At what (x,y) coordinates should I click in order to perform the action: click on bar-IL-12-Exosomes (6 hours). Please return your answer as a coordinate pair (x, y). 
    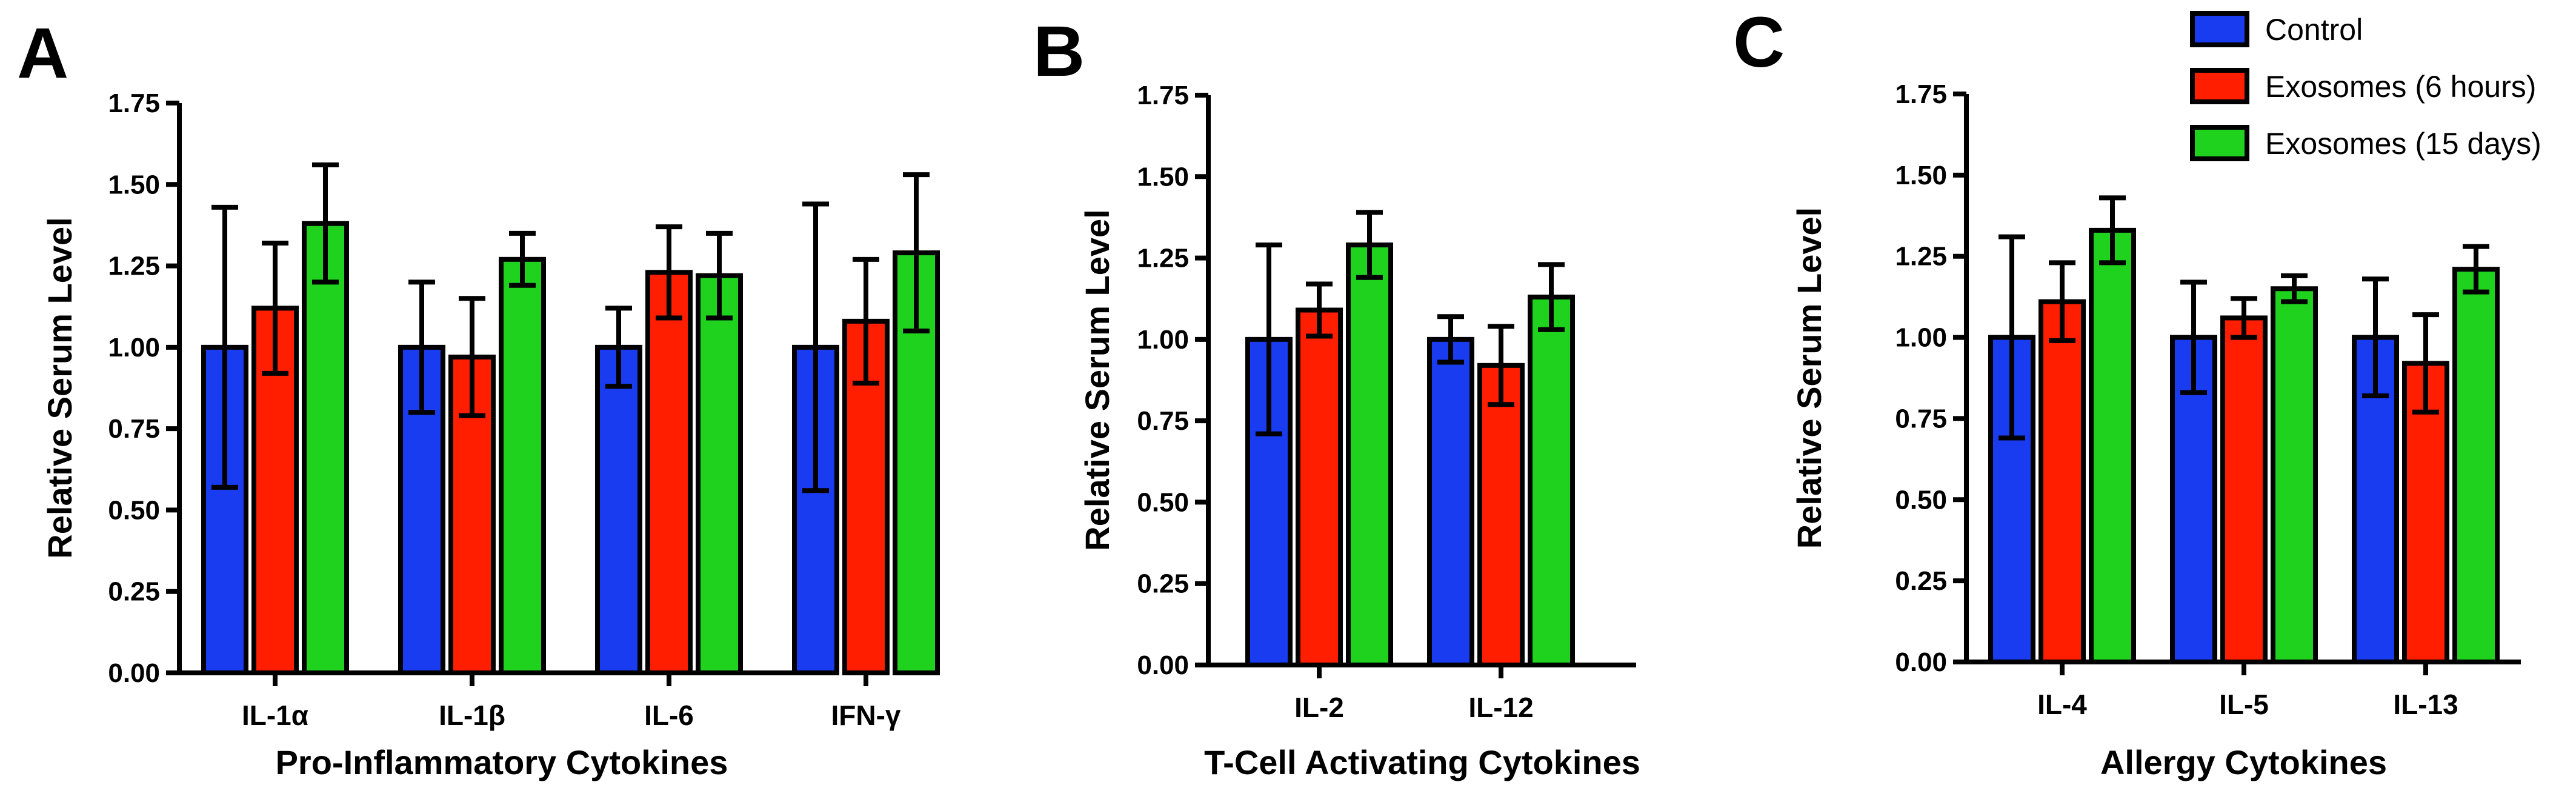
    Looking at the image, I should click on (1501, 515).